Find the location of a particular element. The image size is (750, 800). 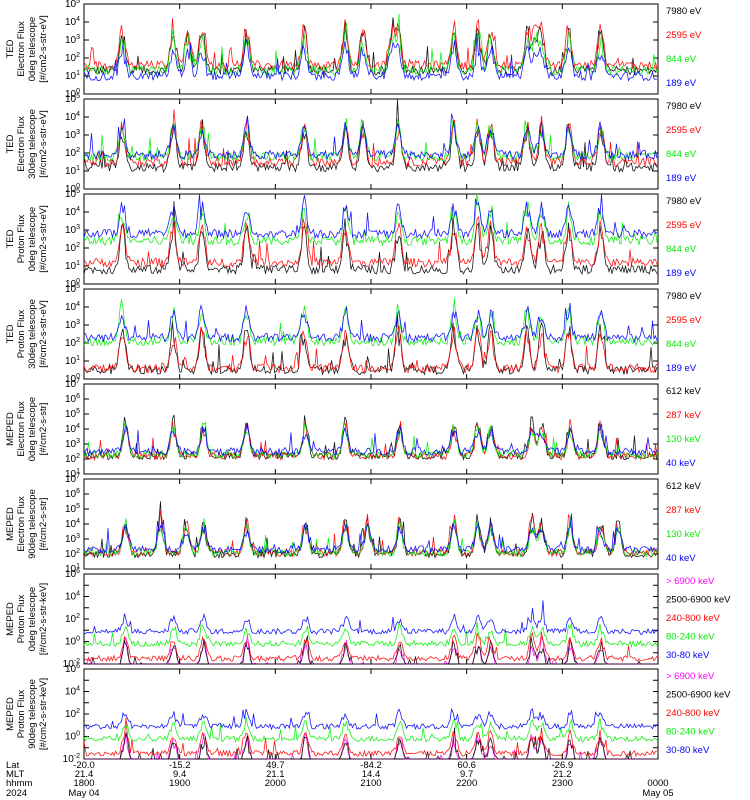

mlt-label: 21.4 is located at coordinates (84, 774).